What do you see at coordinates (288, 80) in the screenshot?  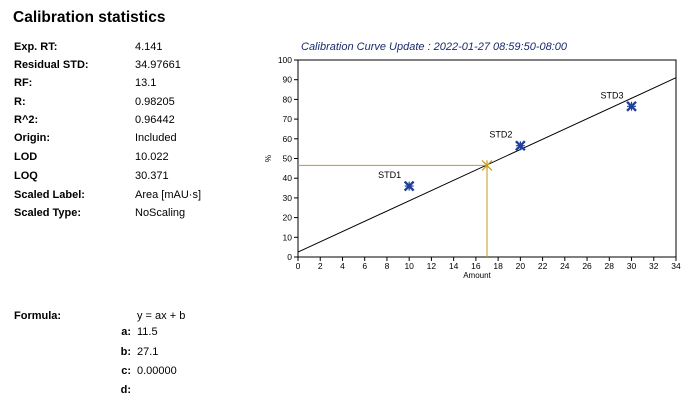 I see `y-tick-label: 90` at bounding box center [288, 80].